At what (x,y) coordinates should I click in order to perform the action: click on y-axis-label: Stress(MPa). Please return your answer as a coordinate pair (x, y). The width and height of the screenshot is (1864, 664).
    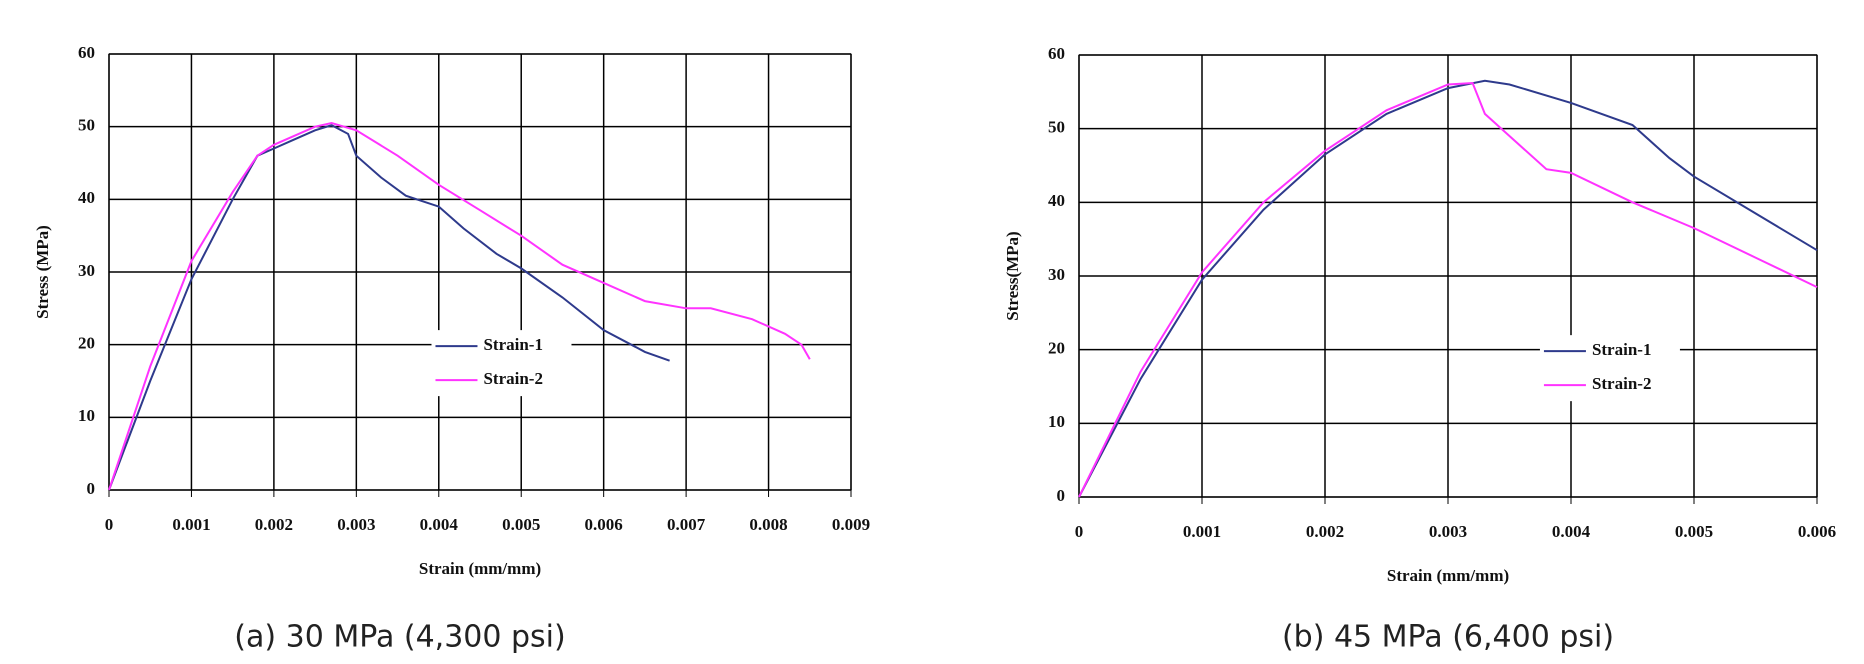
    Looking at the image, I should click on (1012, 275).